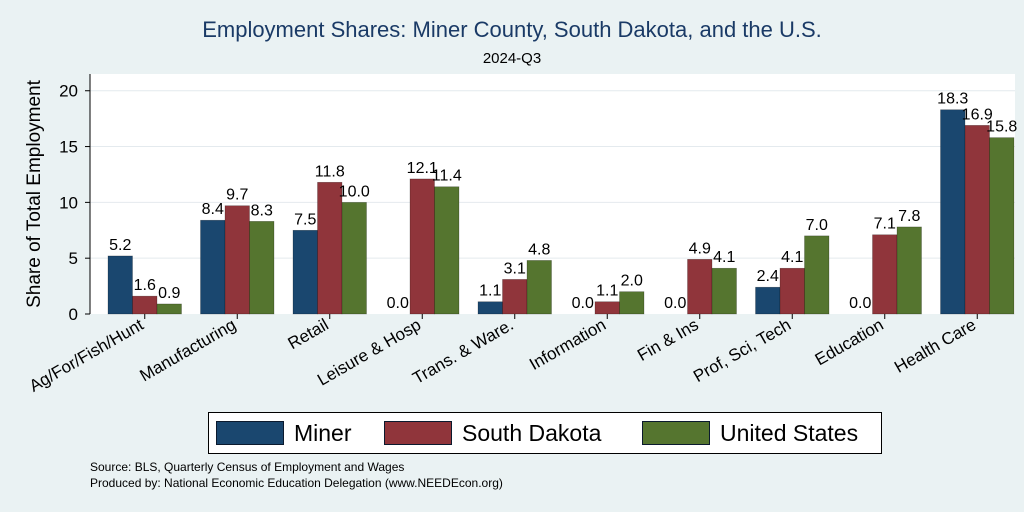 Image resolution: width=1024 pixels, height=512 pixels. I want to click on data-label: 4.8, so click(539, 249).